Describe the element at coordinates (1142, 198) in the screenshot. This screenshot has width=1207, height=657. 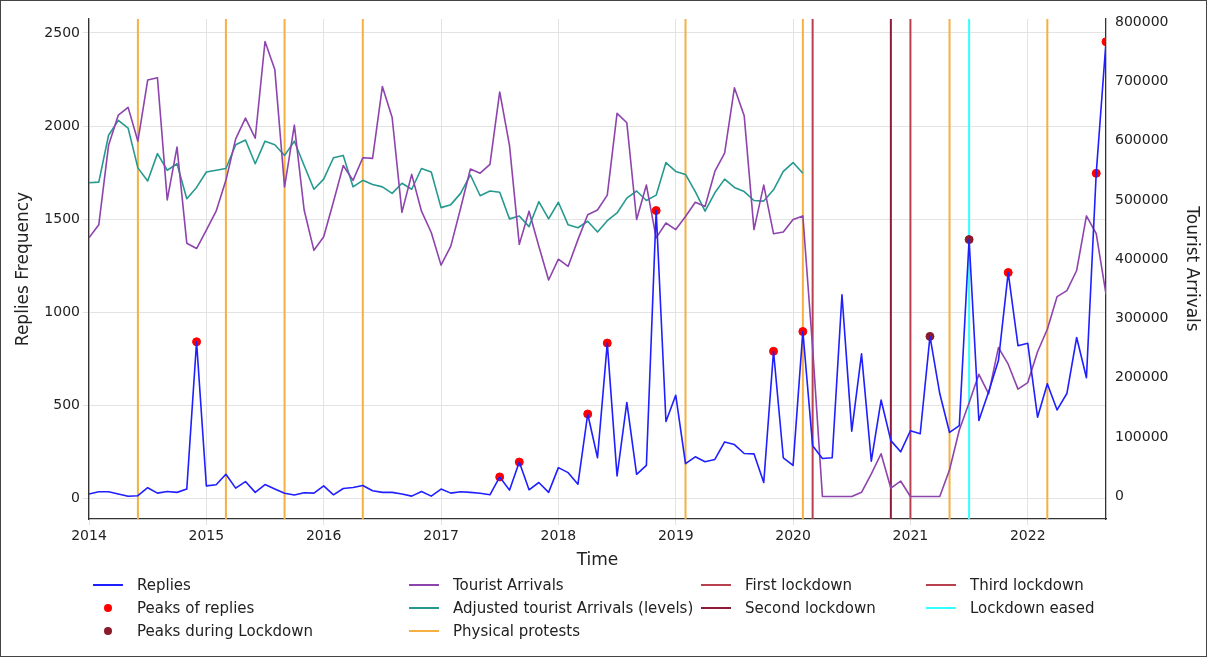
I see `y2-tick-label: 500000` at that location.